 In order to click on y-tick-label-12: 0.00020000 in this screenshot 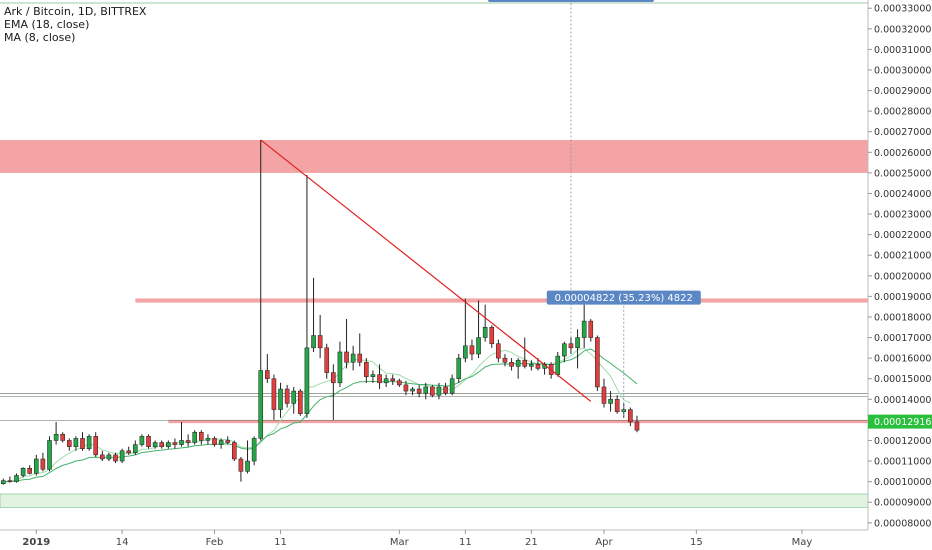, I will do `click(902, 276)`.